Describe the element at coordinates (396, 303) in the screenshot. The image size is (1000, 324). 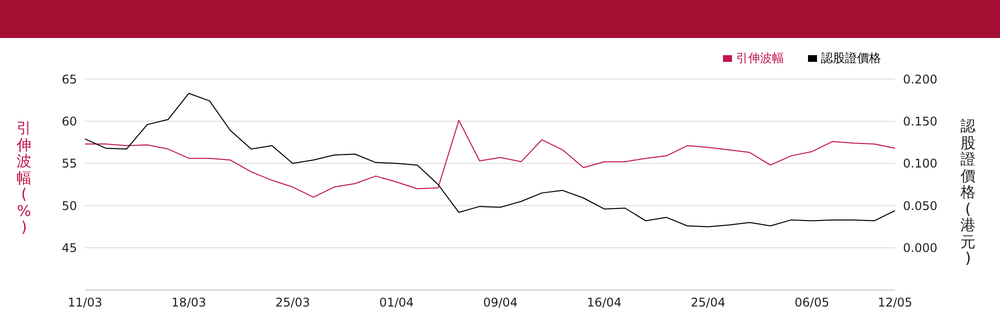
I see `x-tick-label: 01/04` at that location.